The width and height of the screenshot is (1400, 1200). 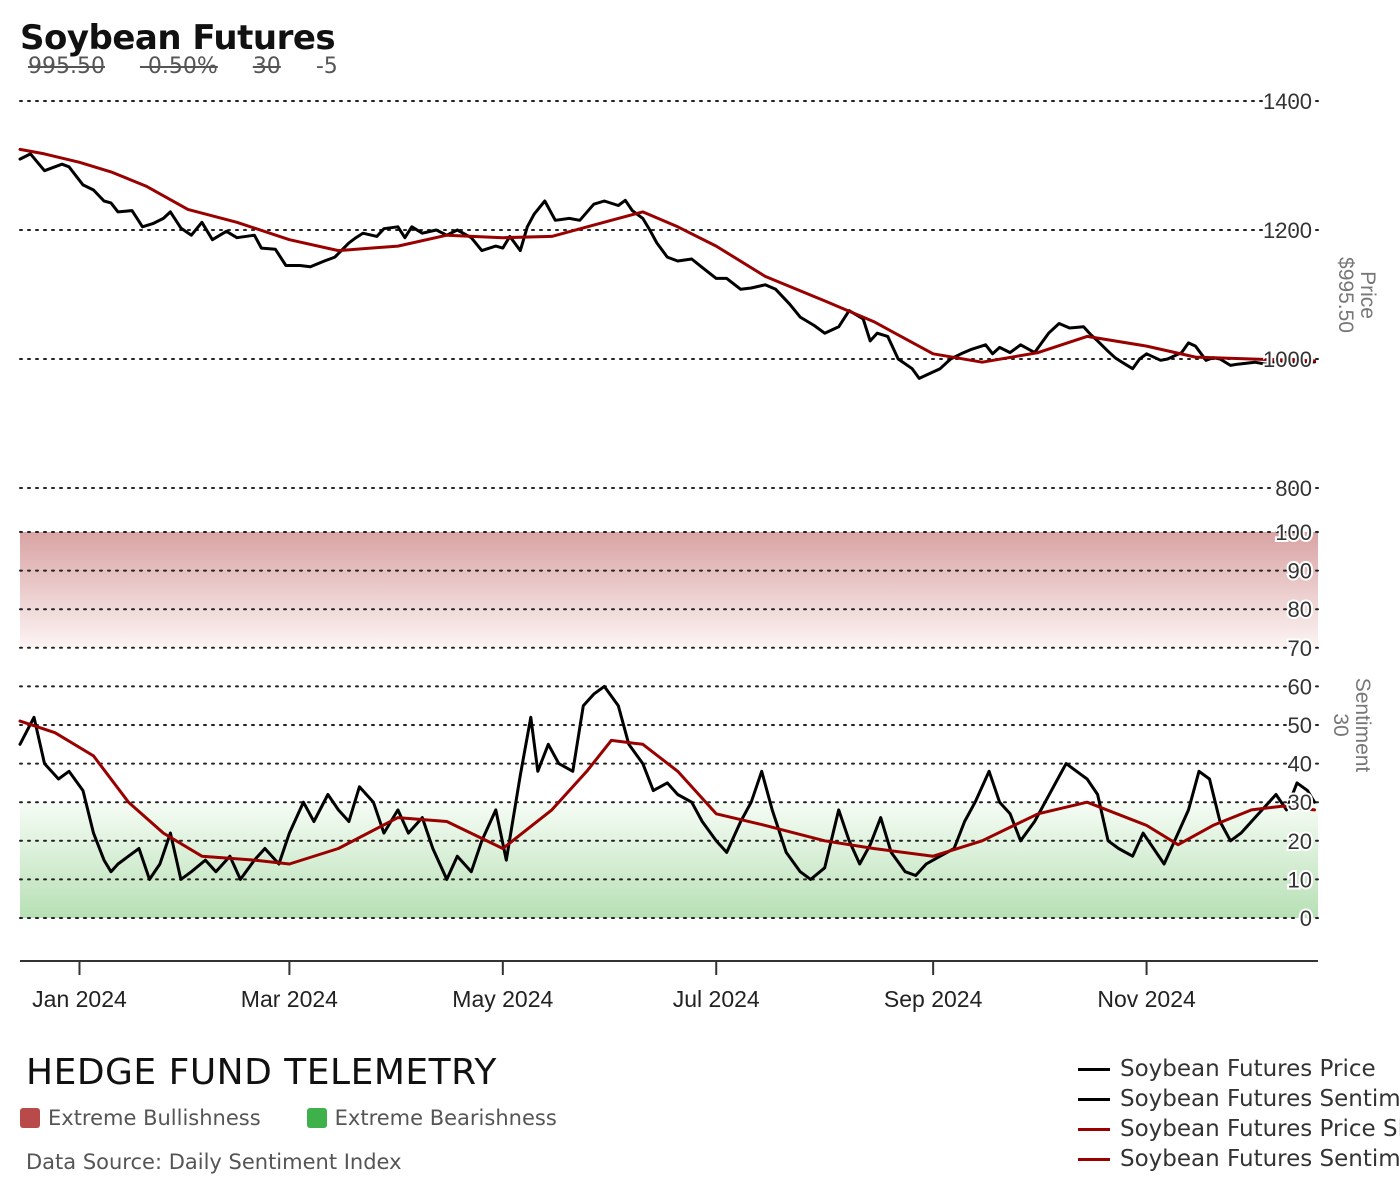 I want to click on legend-item-price: Soybean Futures Price, so click(x=1239, y=1069).